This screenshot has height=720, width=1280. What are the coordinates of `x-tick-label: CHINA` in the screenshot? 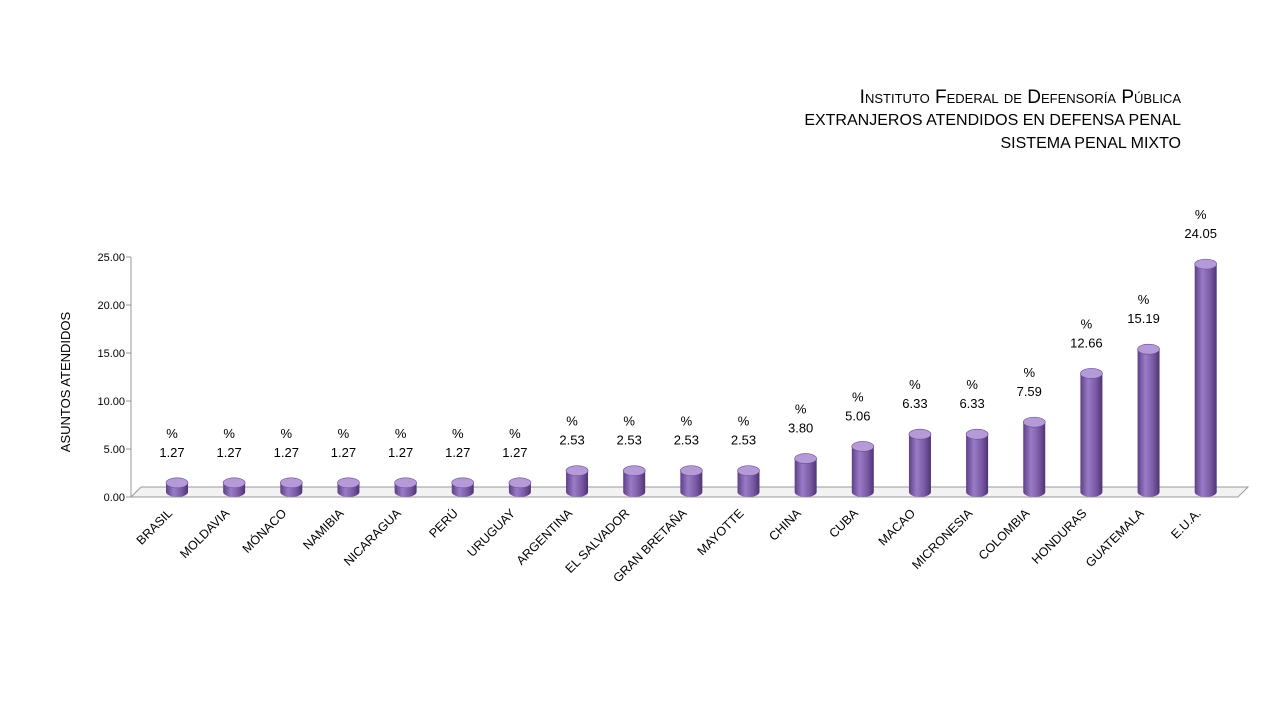 It's located at (785, 525).